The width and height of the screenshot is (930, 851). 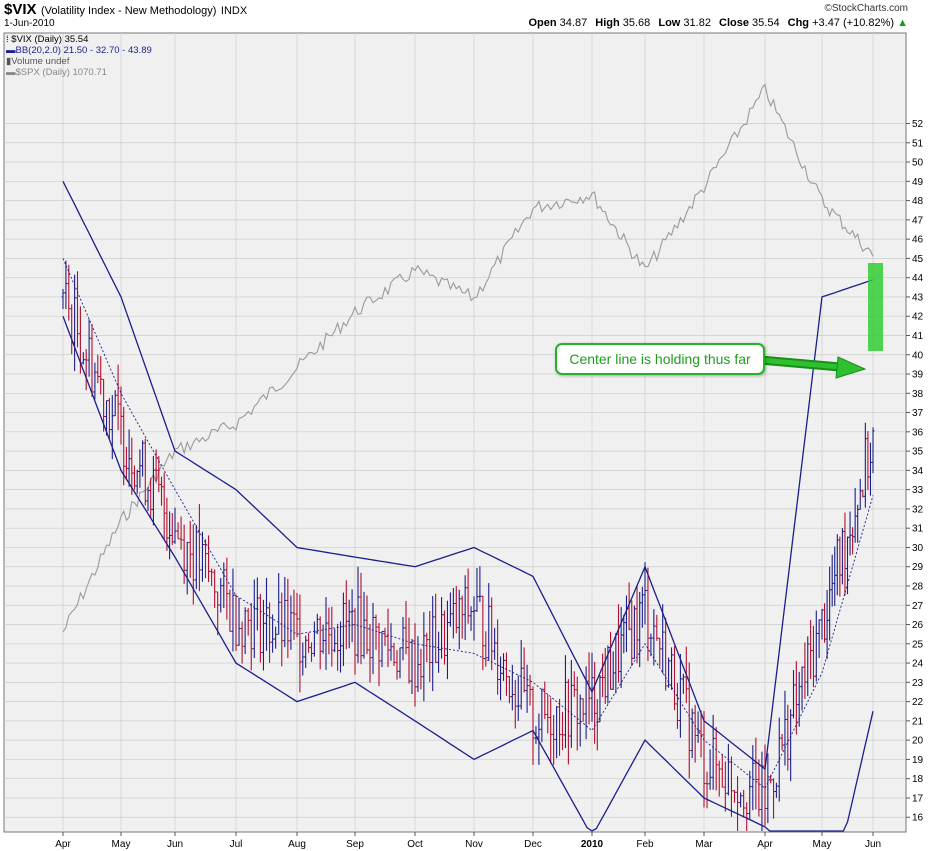 I want to click on y-tick-label: 17, so click(x=918, y=798).